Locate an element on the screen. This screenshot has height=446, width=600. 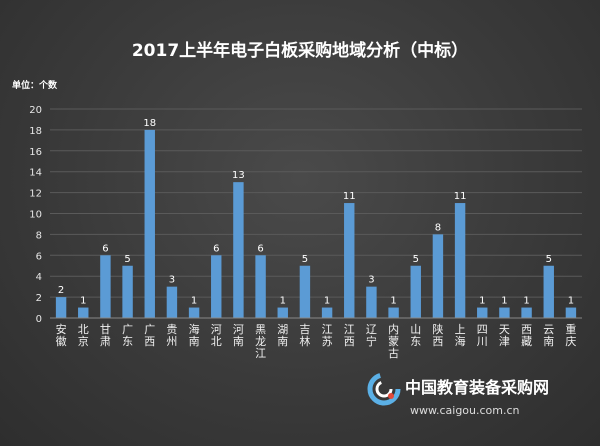
category-label: 黑龙江 is located at coordinates (260, 341).